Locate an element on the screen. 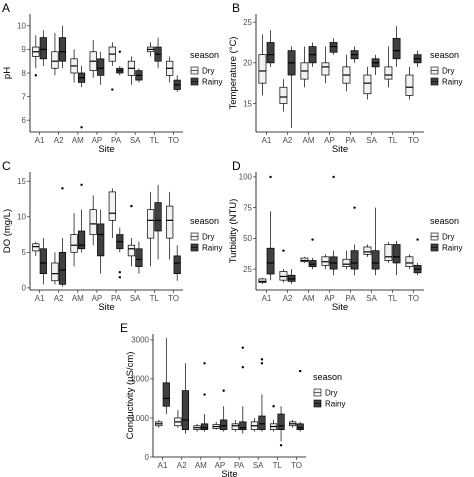 The height and width of the screenshot is (477, 474). panel-letter: D is located at coordinates (236, 166).